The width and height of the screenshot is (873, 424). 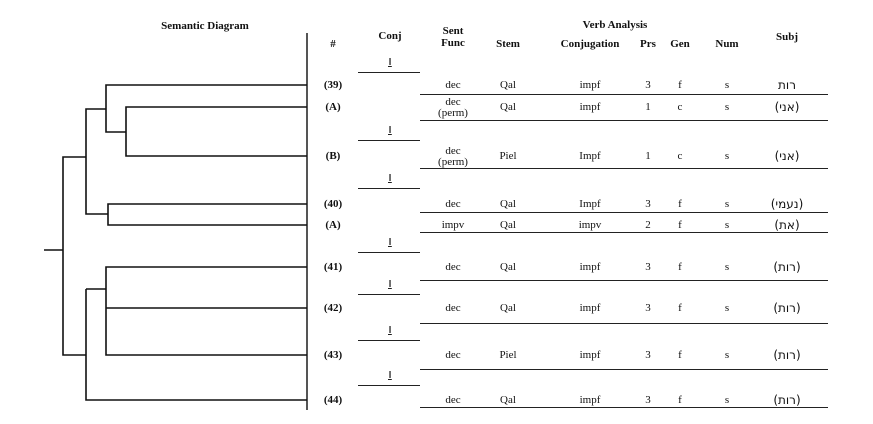 What do you see at coordinates (787, 37) in the screenshot?
I see `subj-header: Subj` at bounding box center [787, 37].